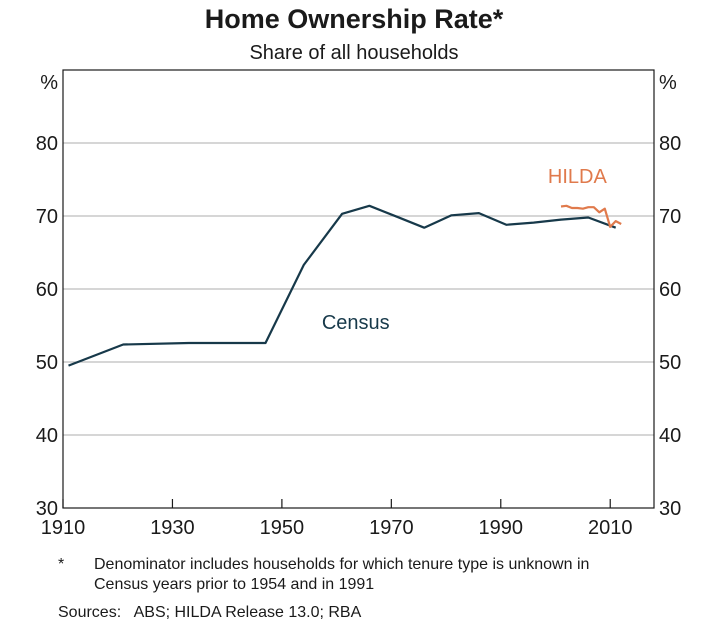 This screenshot has width=708, height=640. I want to click on x-tick-label: 1950, so click(282, 528).